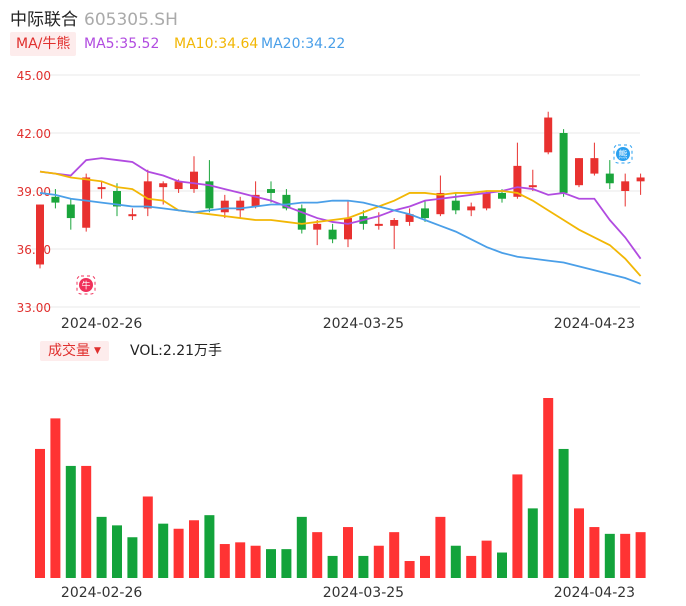  I want to click on y-tick-label: 39.00, so click(34, 192).